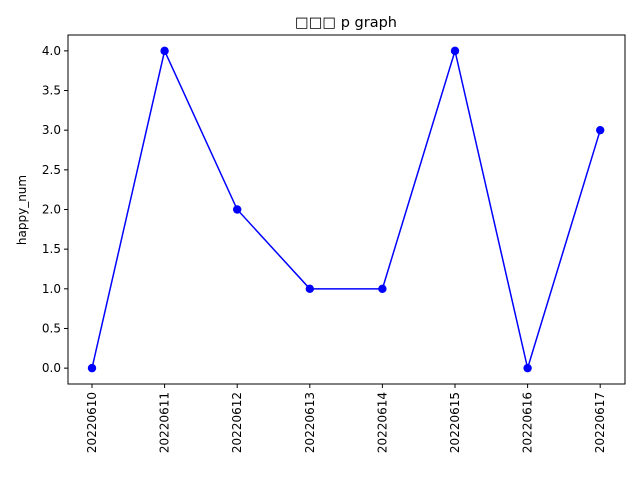 The height and width of the screenshot is (480, 640). Describe the element at coordinates (600, 422) in the screenshot. I see `x-tick-label: 20220617` at that location.